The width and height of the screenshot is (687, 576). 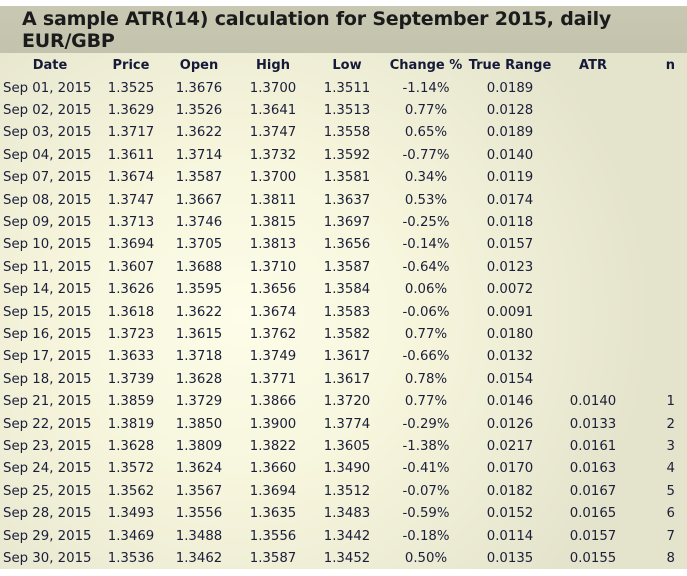 What do you see at coordinates (510, 155) in the screenshot?
I see `cell-true-range: 0.0140` at bounding box center [510, 155].